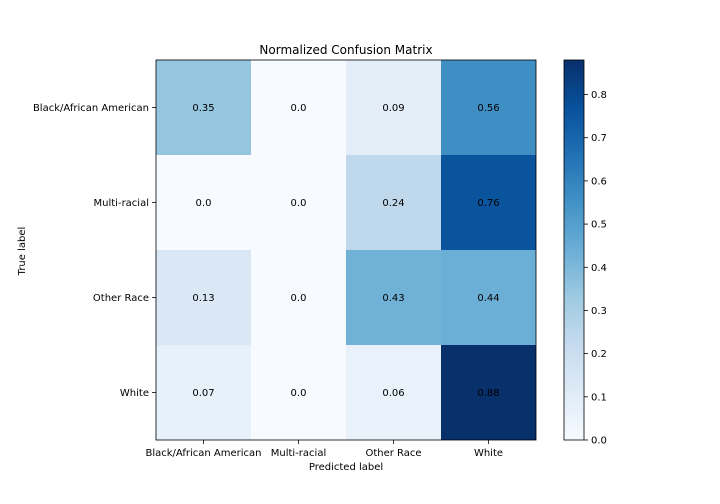 This screenshot has width=720, height=504. What do you see at coordinates (298, 453) in the screenshot?
I see `x-tick-label: Multi-racial` at bounding box center [298, 453].